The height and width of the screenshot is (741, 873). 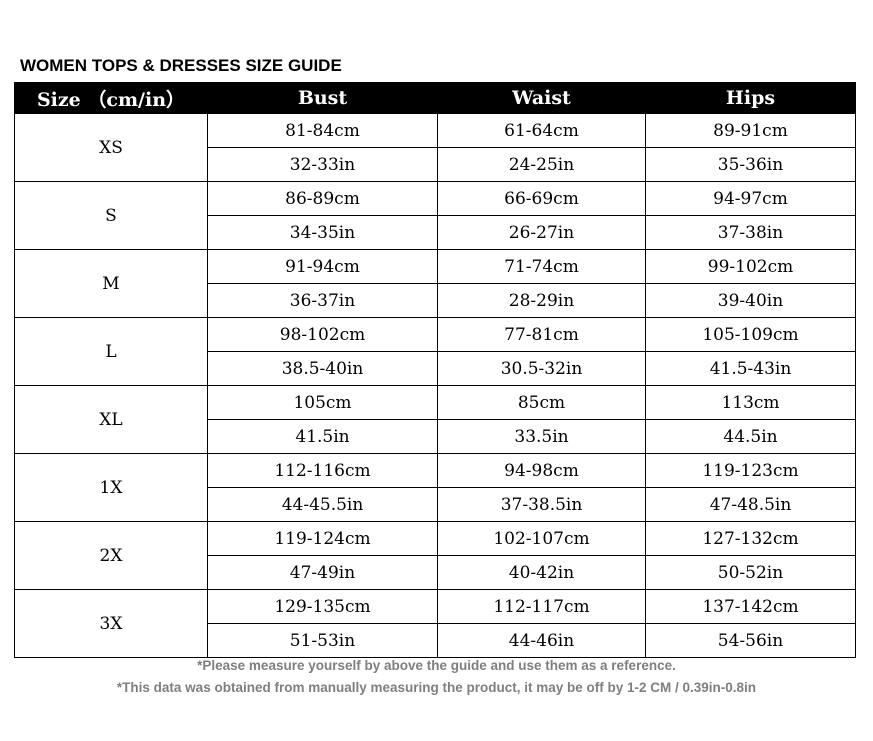 I want to click on measurement-cell: 39-40in, so click(x=750, y=300).